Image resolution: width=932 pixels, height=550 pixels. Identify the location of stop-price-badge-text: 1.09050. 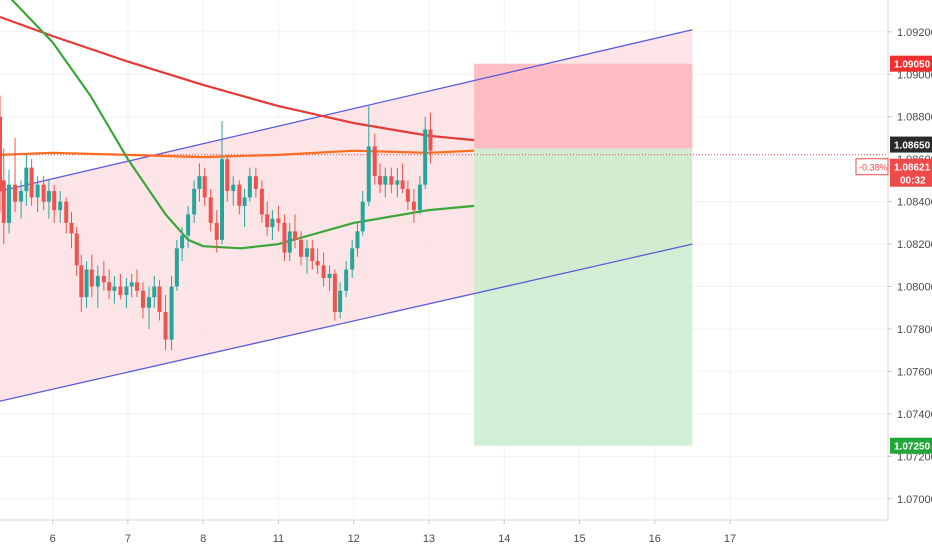
(912, 65).